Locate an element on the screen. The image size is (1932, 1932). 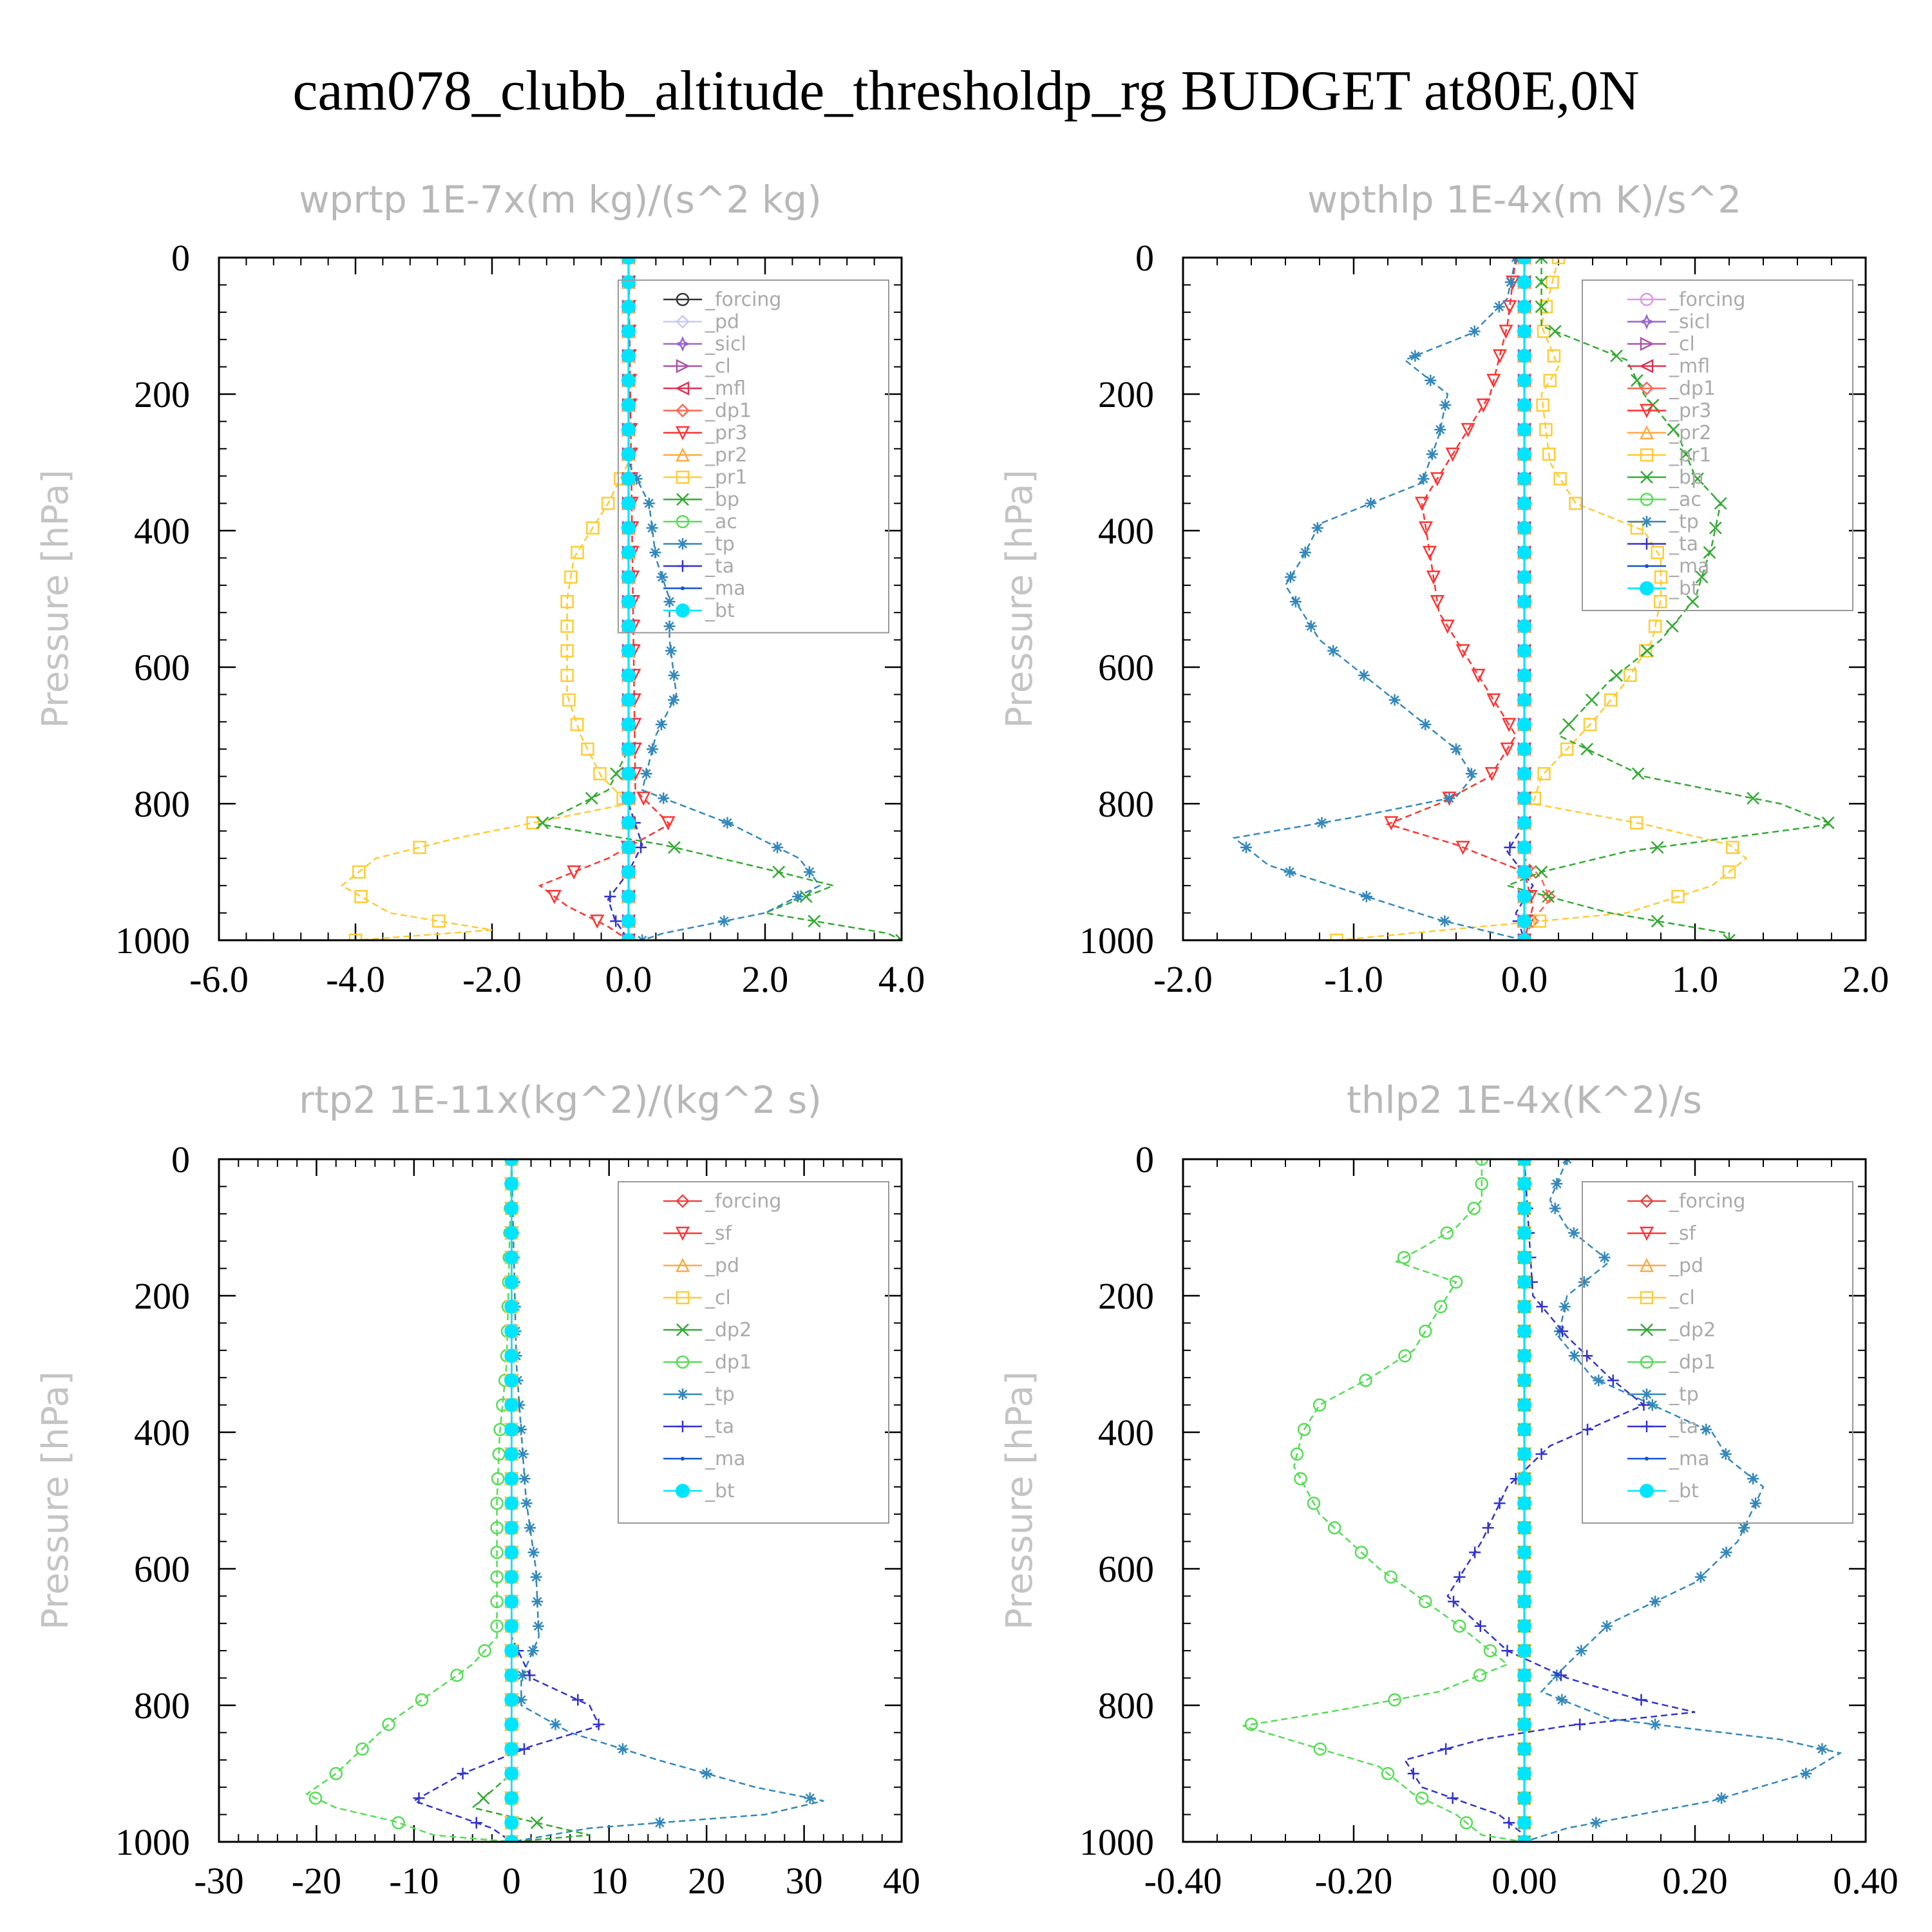
legend-label: _forcing is located at coordinates (1707, 1201).